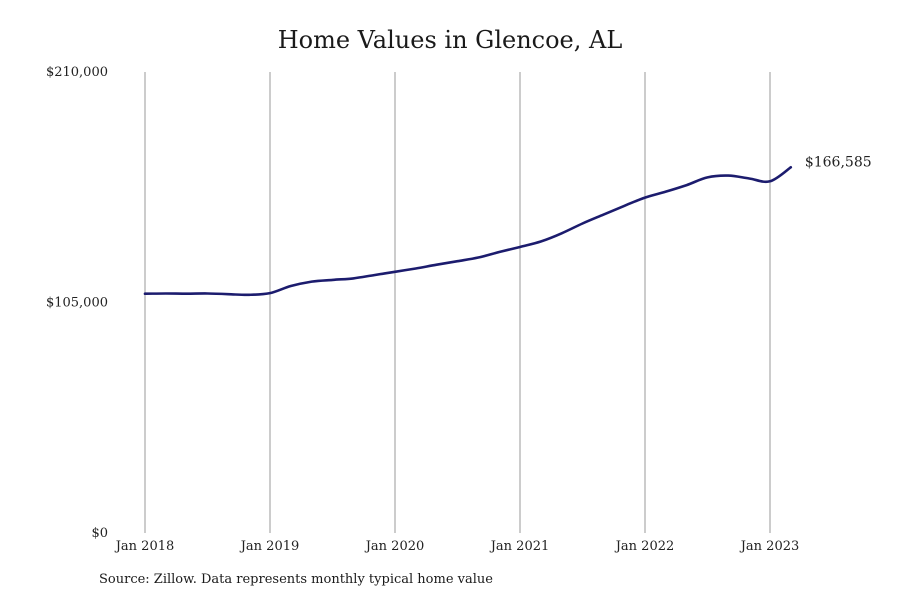  I want to click on y-axis-tick-labels: $0 $105,000 $210,000, so click(77, 303).